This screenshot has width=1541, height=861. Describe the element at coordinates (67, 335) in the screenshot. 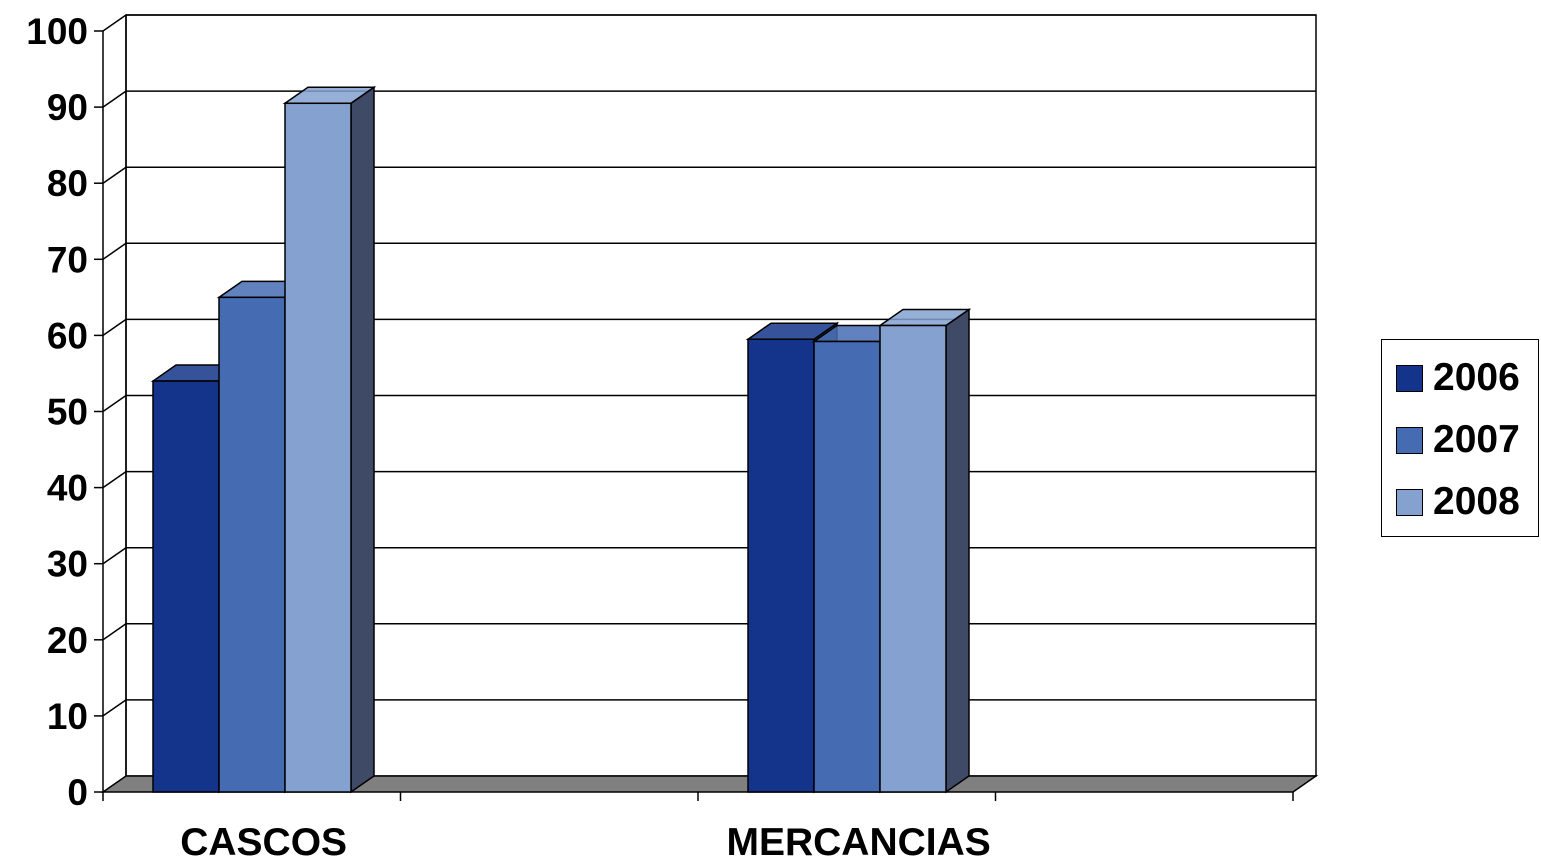

I see `y-tick-label: 60` at that location.